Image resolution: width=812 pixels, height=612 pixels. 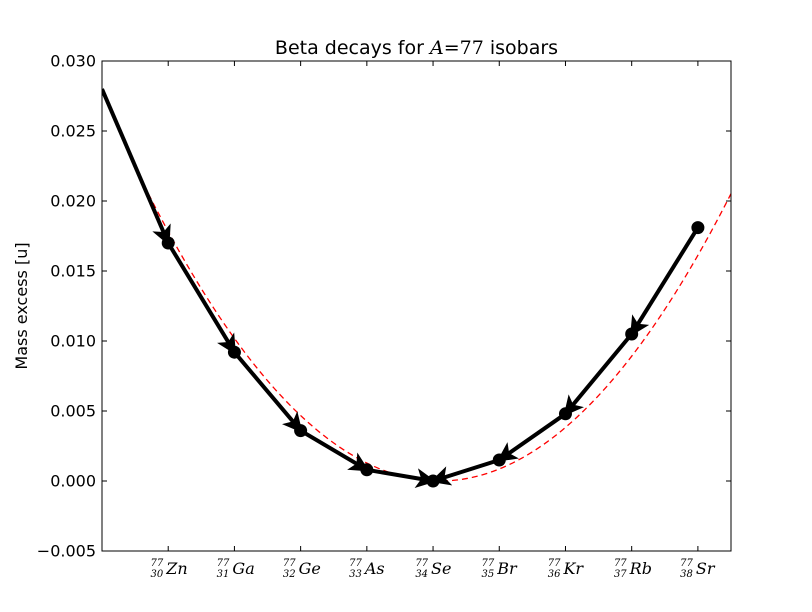 What do you see at coordinates (234, 352) in the screenshot?
I see `isotope-point-ga` at bounding box center [234, 352].